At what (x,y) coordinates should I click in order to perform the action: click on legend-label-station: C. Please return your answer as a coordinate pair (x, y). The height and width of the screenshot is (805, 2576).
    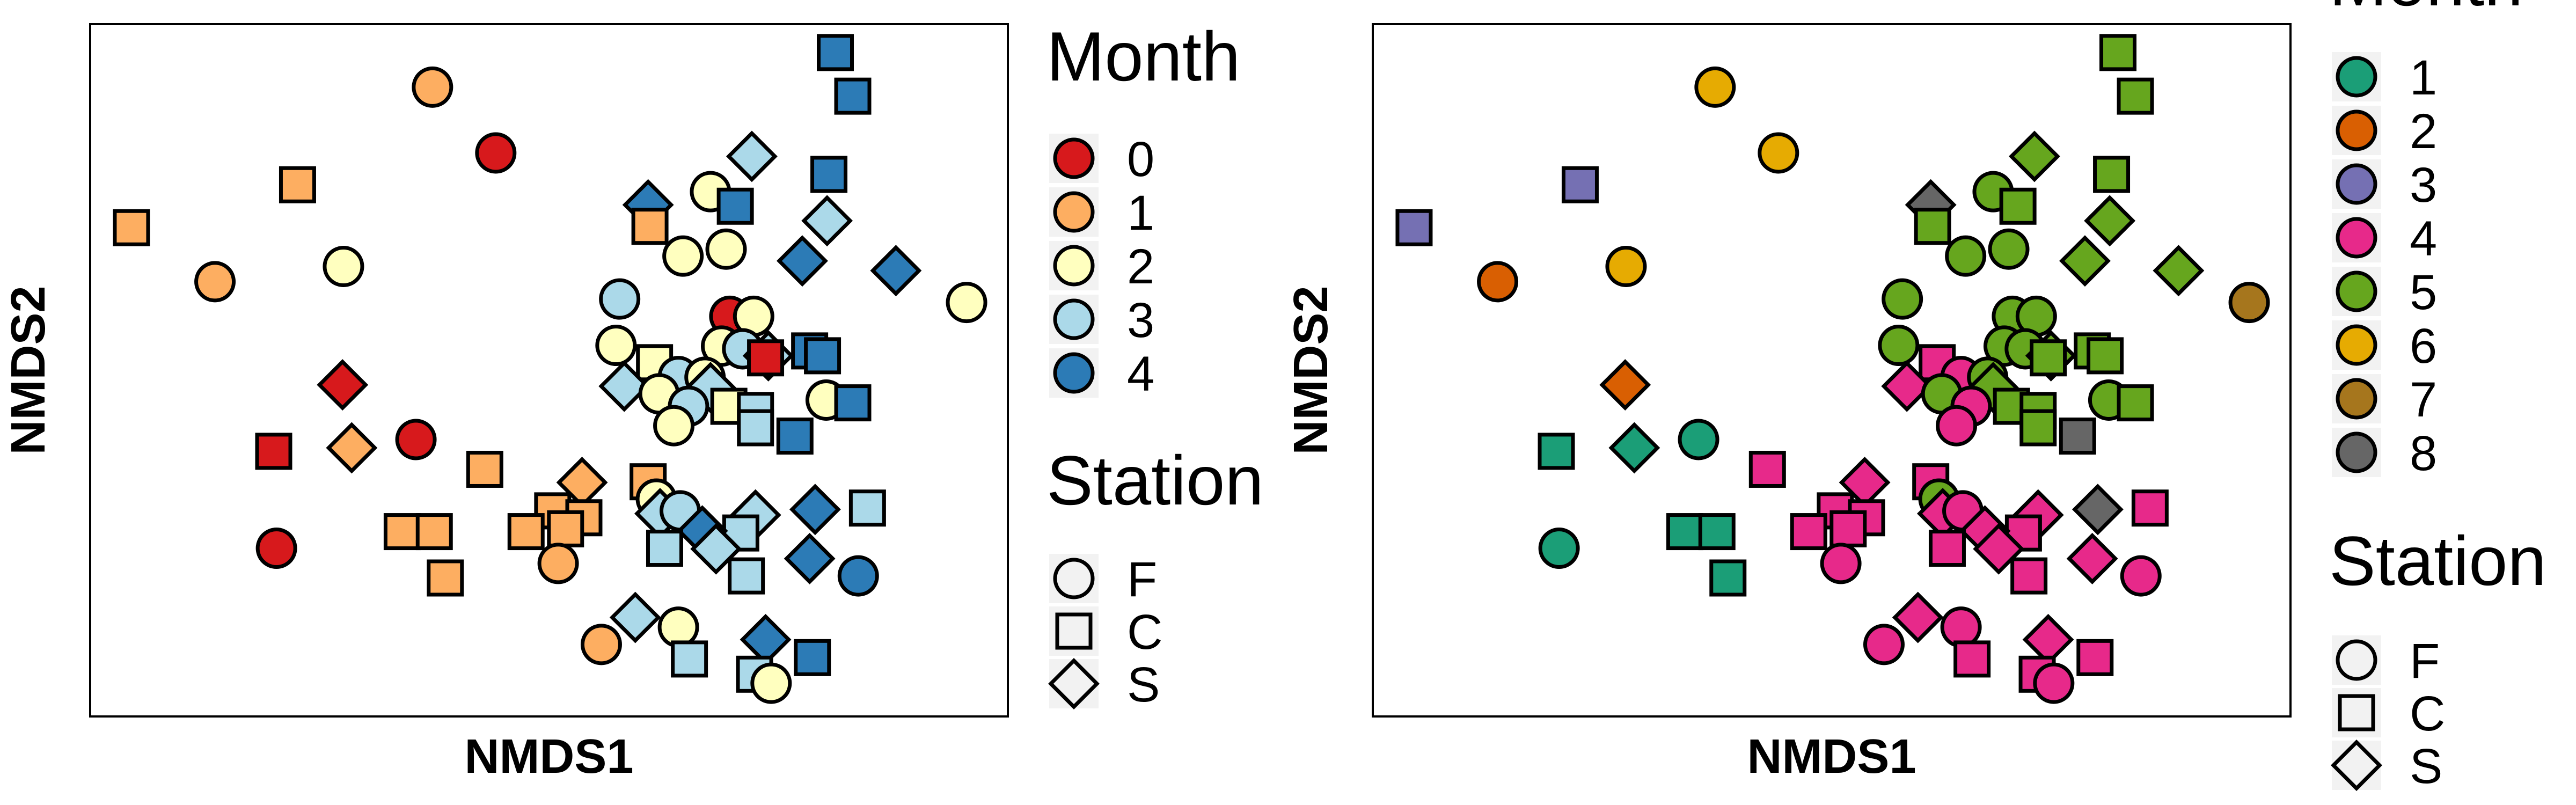
    Looking at the image, I should click on (2427, 713).